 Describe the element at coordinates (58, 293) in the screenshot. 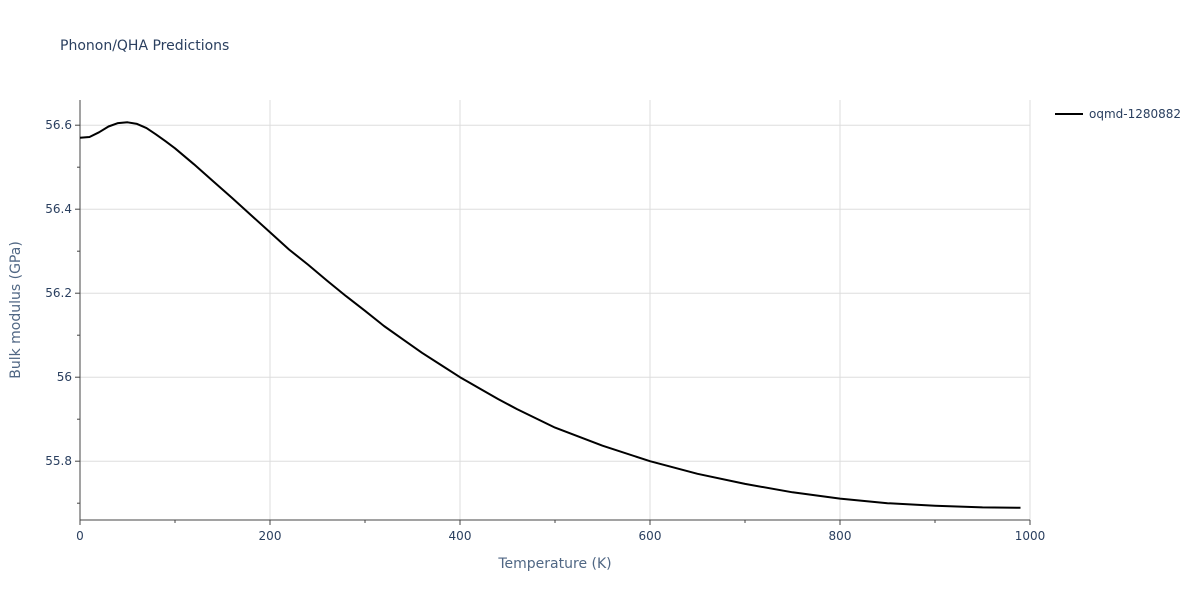

I see `y-tick-label: 56.2` at that location.